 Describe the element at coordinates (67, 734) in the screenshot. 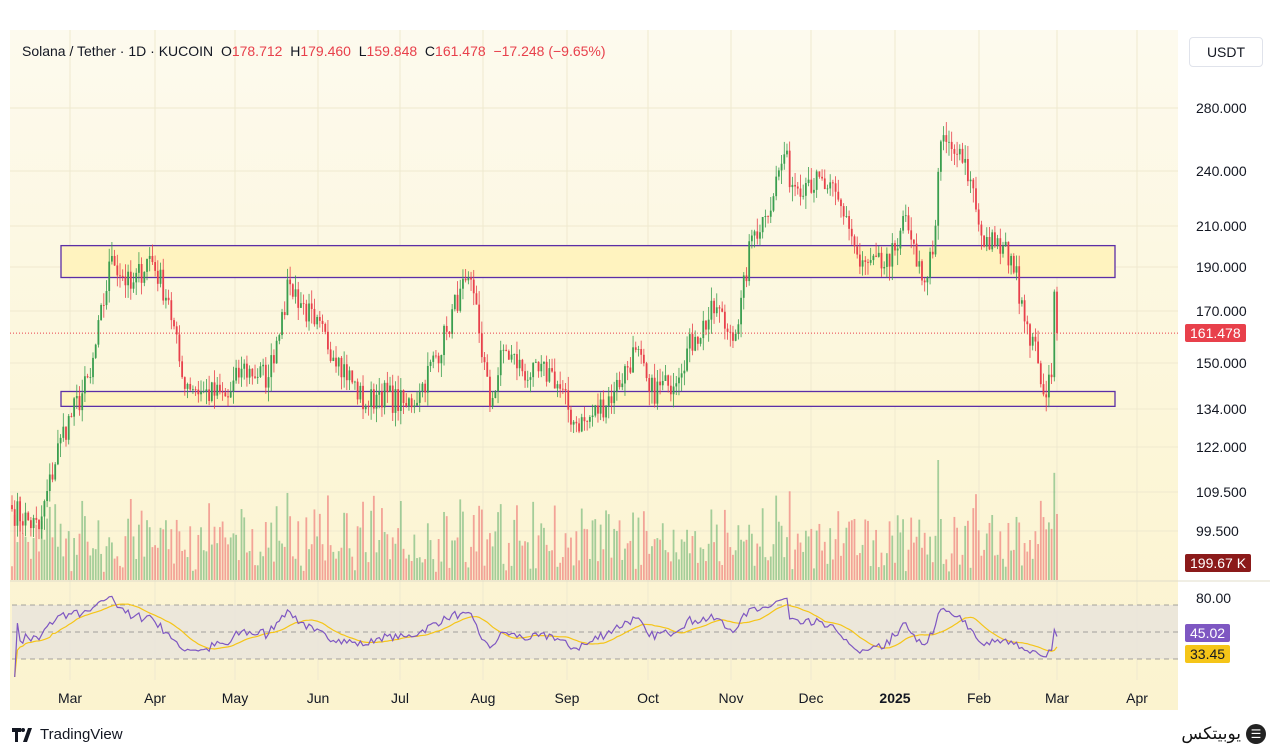

I see `tradingview-logo: TradingView` at that location.